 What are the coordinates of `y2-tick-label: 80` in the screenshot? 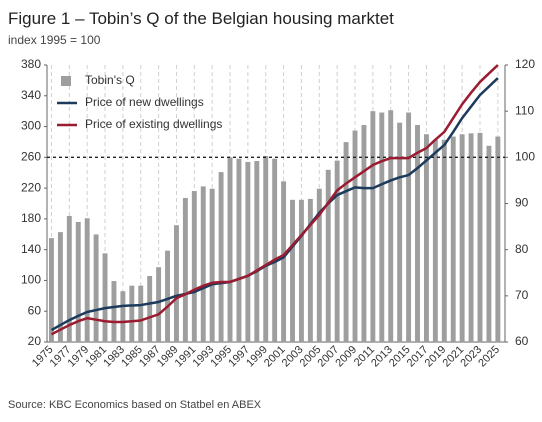 It's located at (522, 249).